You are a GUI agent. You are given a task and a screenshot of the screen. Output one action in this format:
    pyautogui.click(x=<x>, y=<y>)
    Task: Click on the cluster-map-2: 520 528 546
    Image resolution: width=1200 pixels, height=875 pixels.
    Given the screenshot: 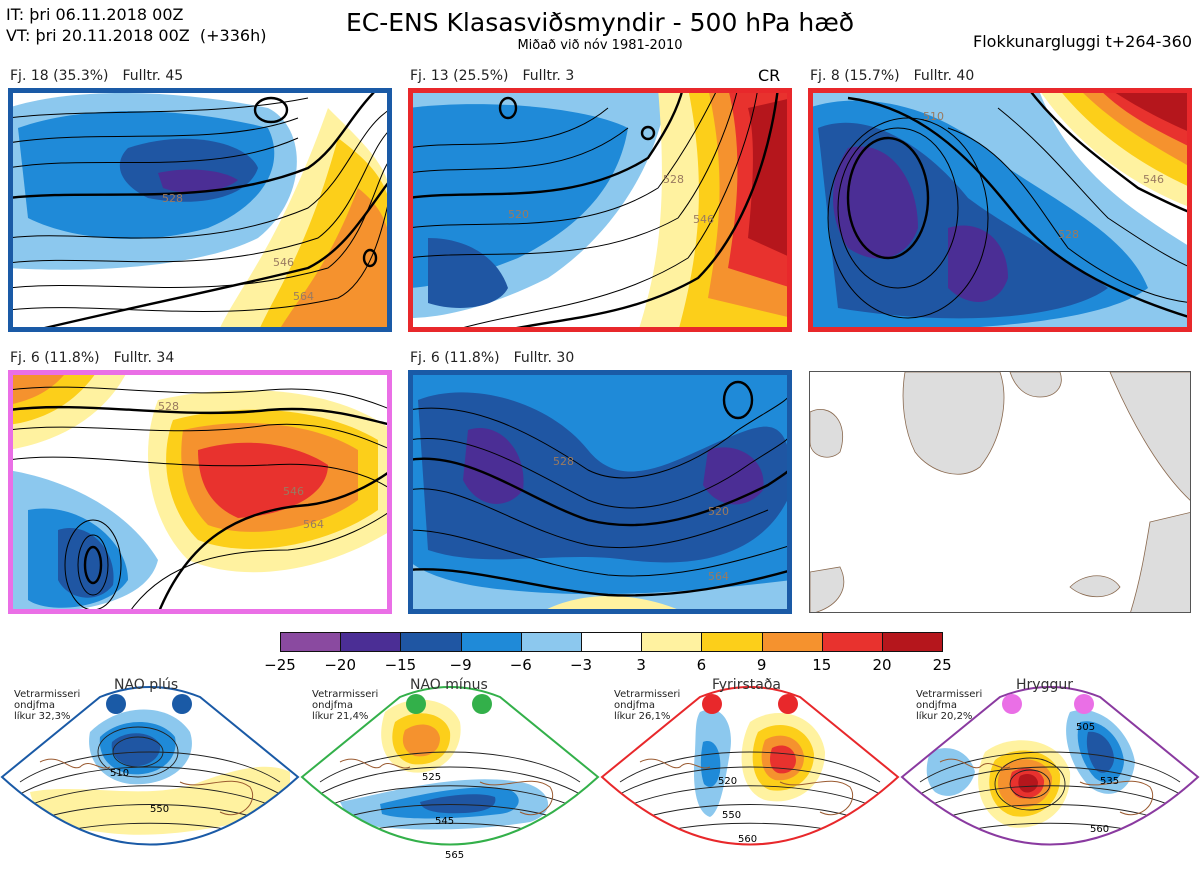 What is the action you would take?
    pyautogui.click(x=600, y=210)
    